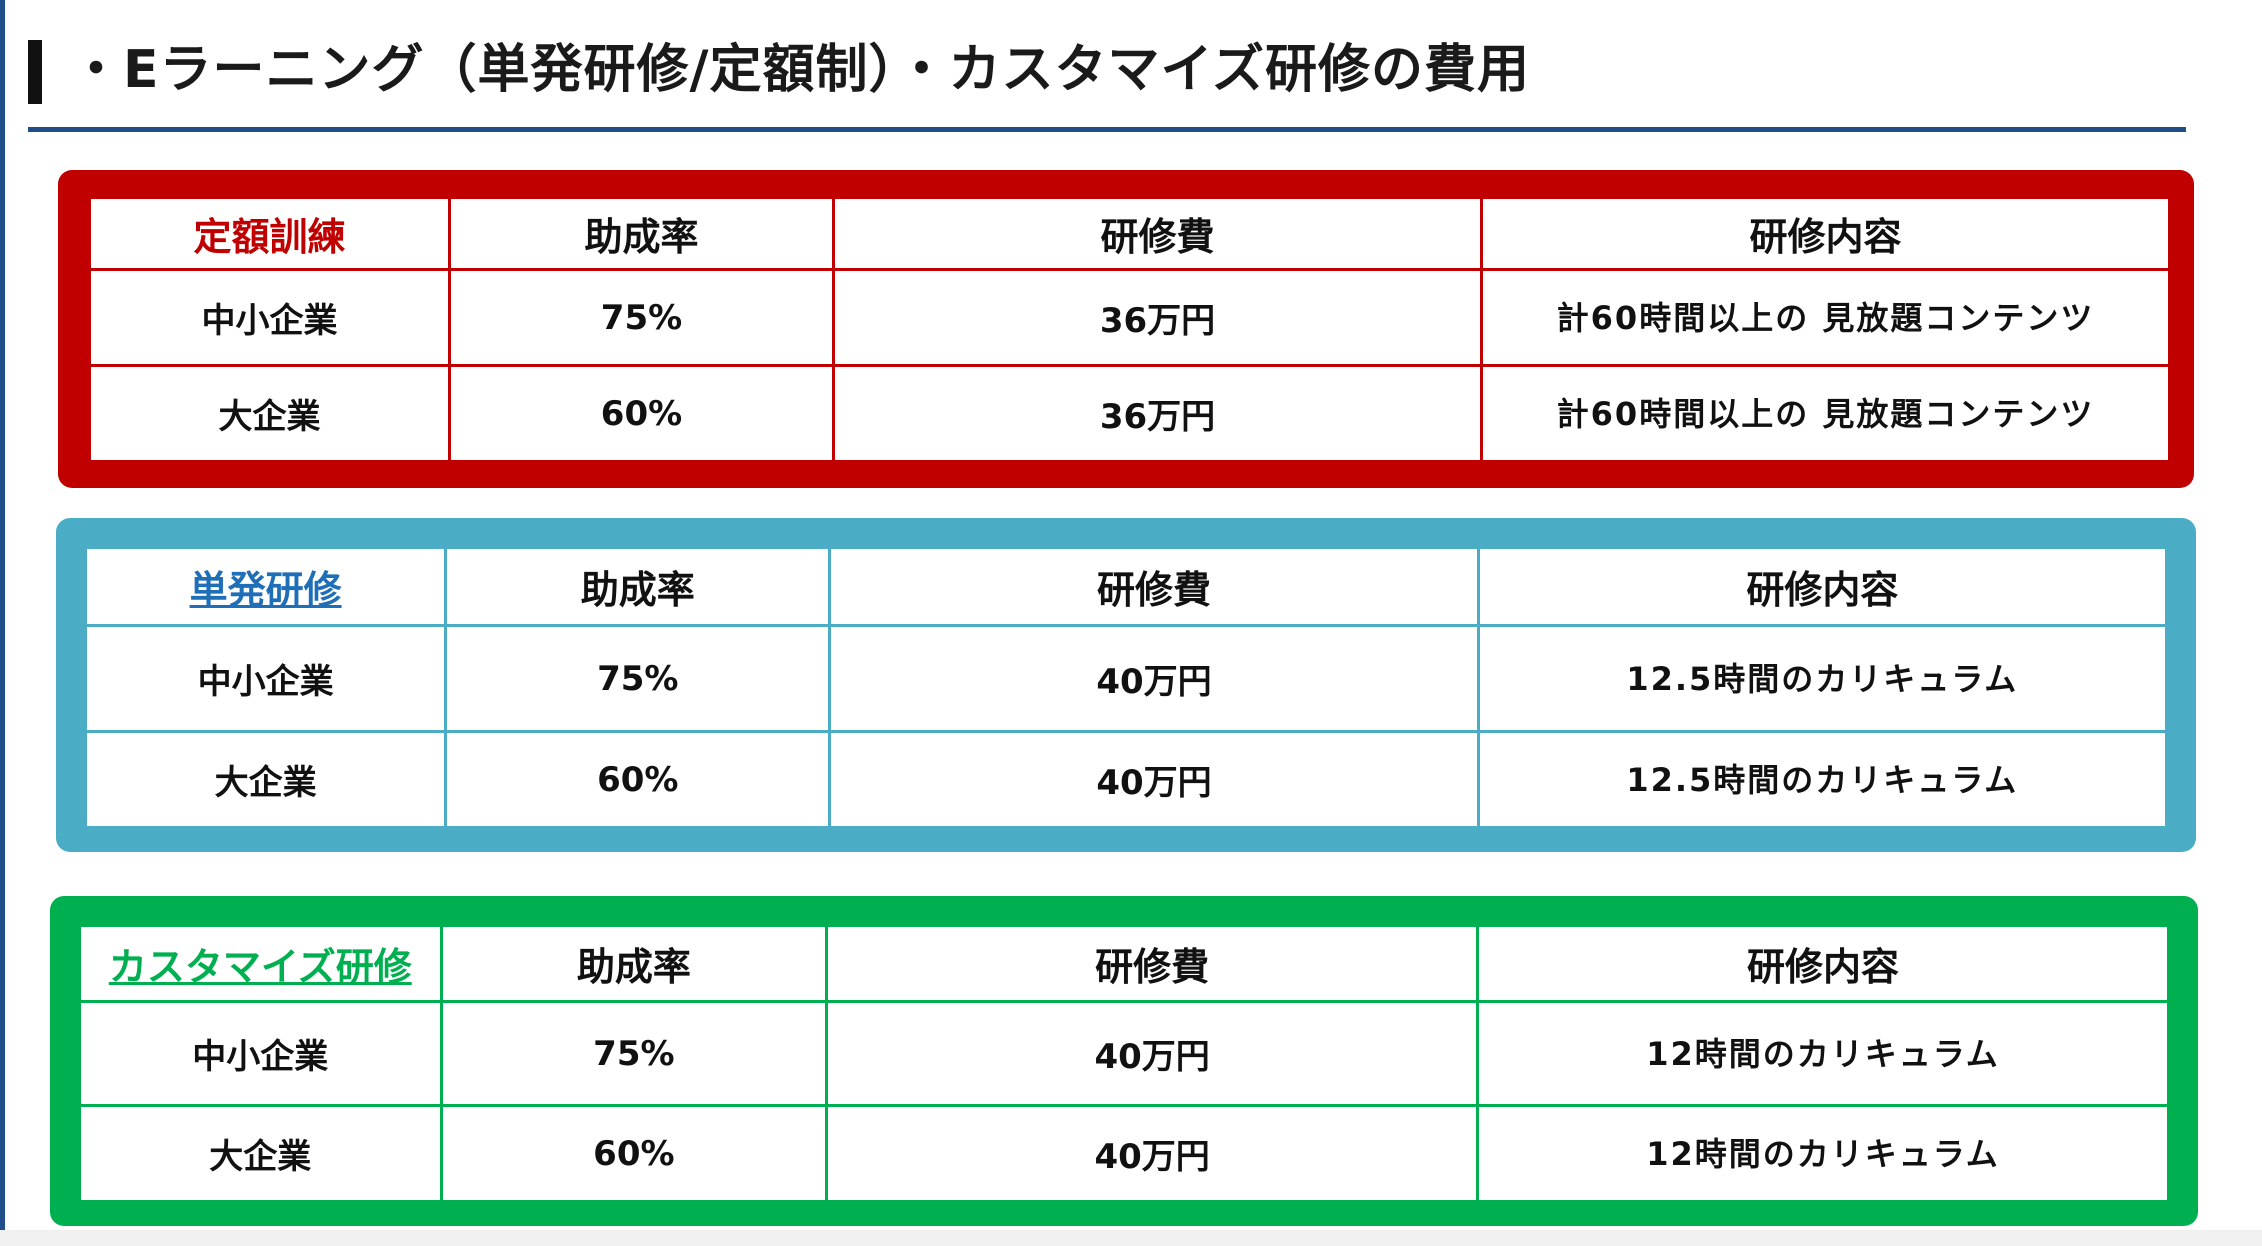 The width and height of the screenshot is (2262, 1246). I want to click on table-row: 中小企業 75% 40万円 12.5時間のカリキュラム, so click(1126, 678).